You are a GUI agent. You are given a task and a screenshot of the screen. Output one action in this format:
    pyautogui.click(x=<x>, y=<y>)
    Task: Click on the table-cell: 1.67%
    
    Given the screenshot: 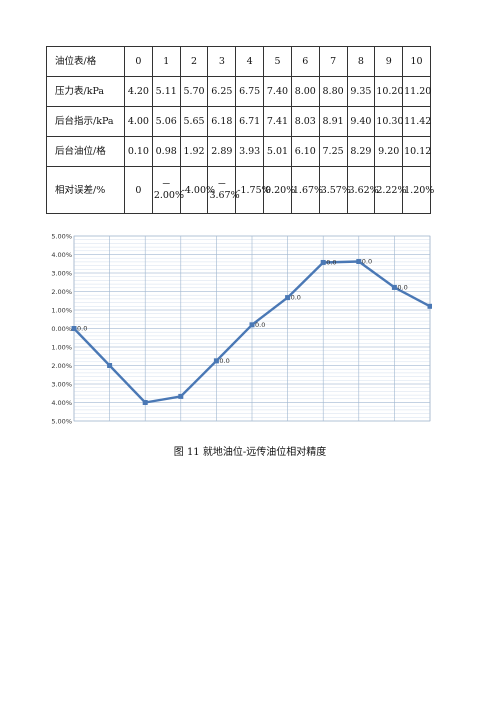 What is the action you would take?
    pyautogui.click(x=306, y=190)
    